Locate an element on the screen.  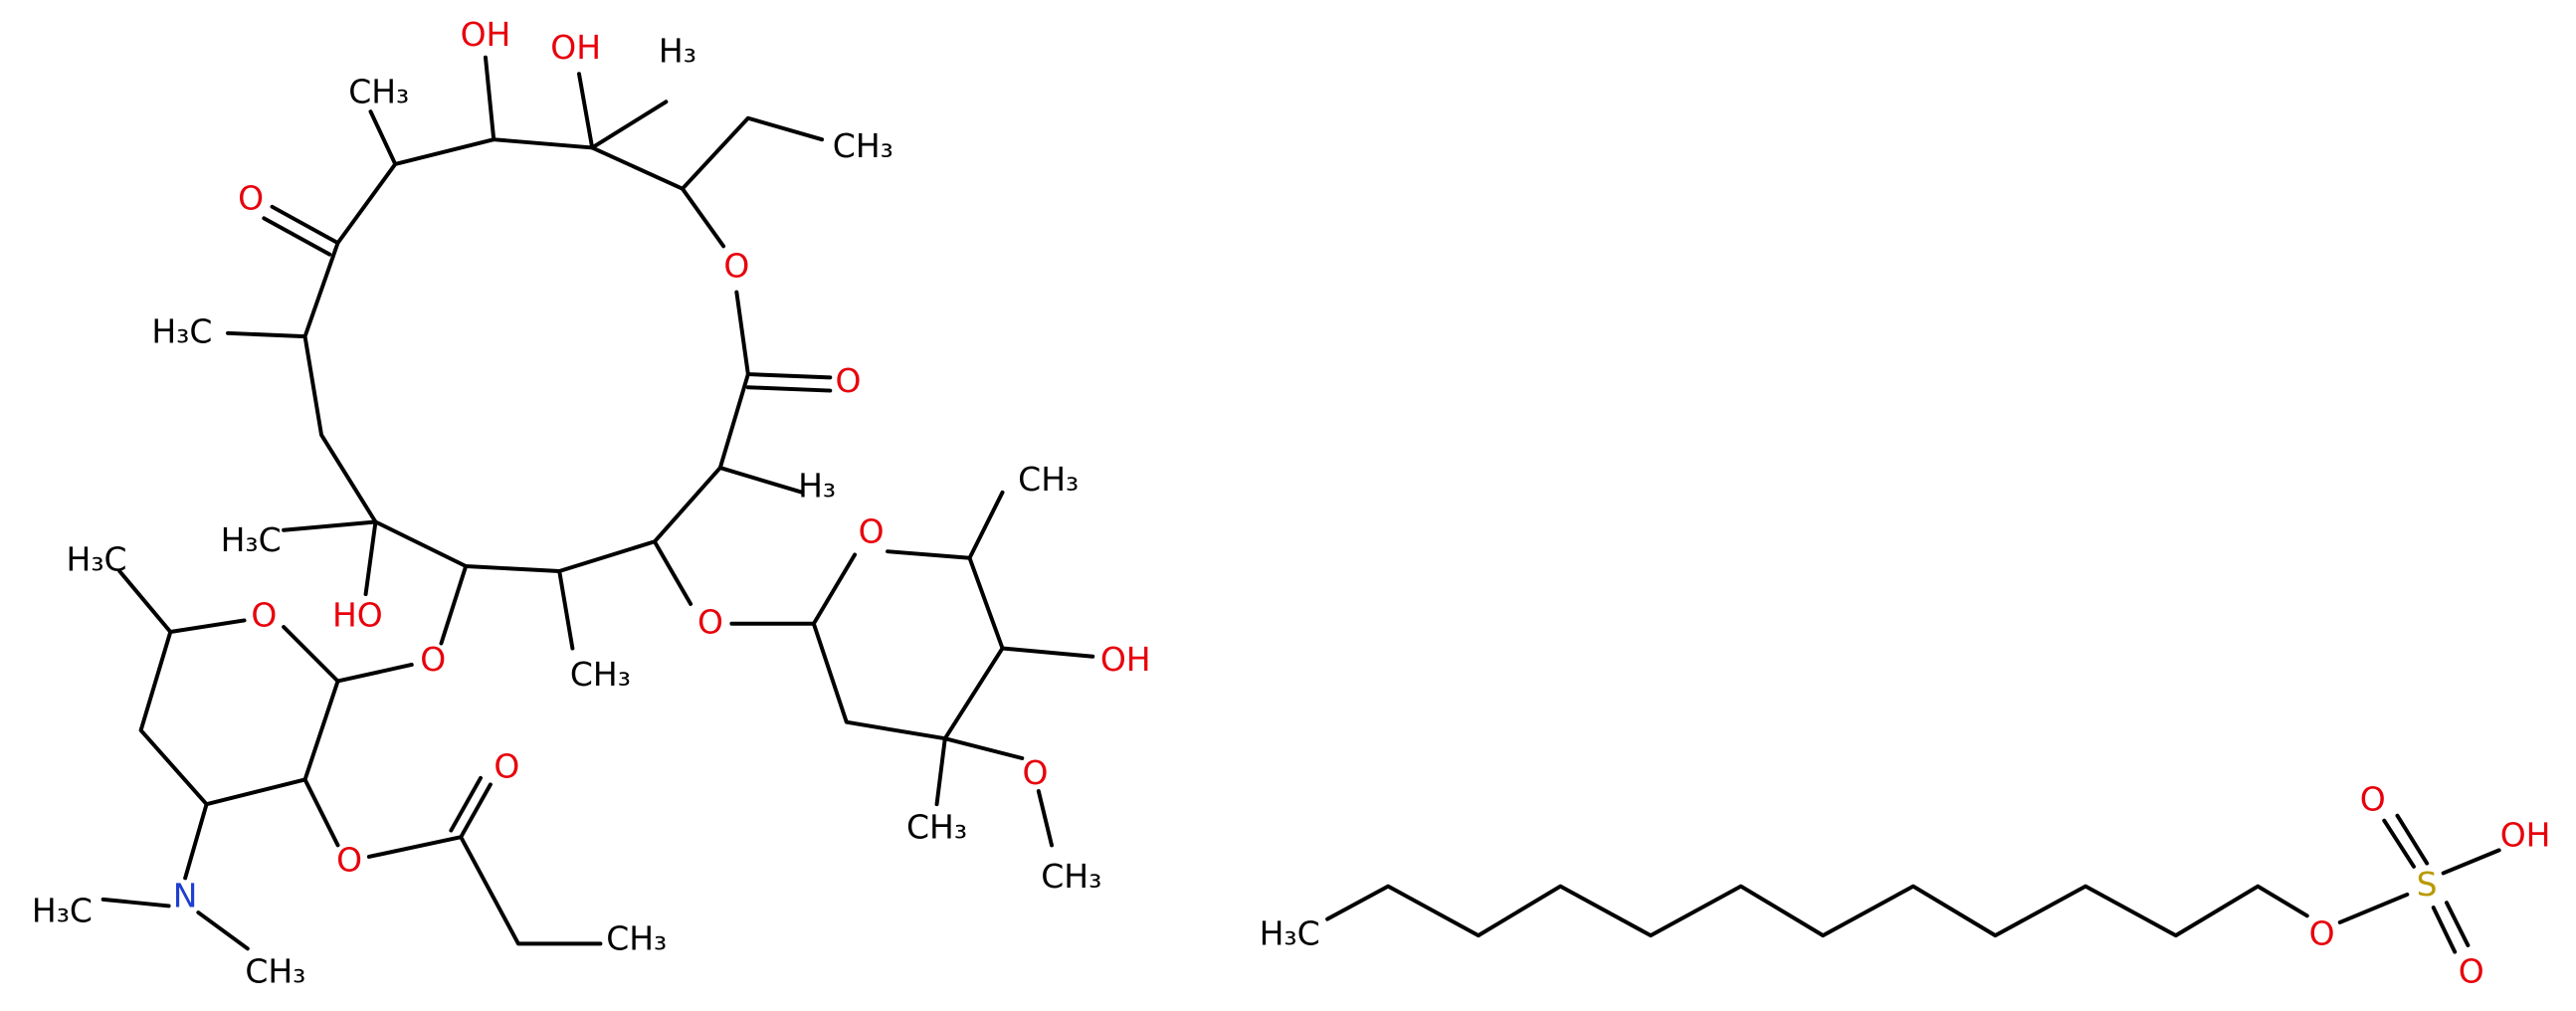
atom-label: N is located at coordinates (185, 896).